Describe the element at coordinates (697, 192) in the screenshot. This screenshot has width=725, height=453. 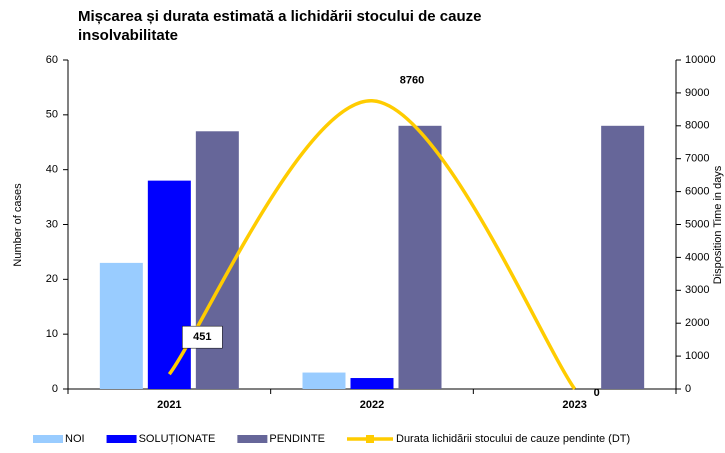
I see `y2-tick-label: 6000` at that location.